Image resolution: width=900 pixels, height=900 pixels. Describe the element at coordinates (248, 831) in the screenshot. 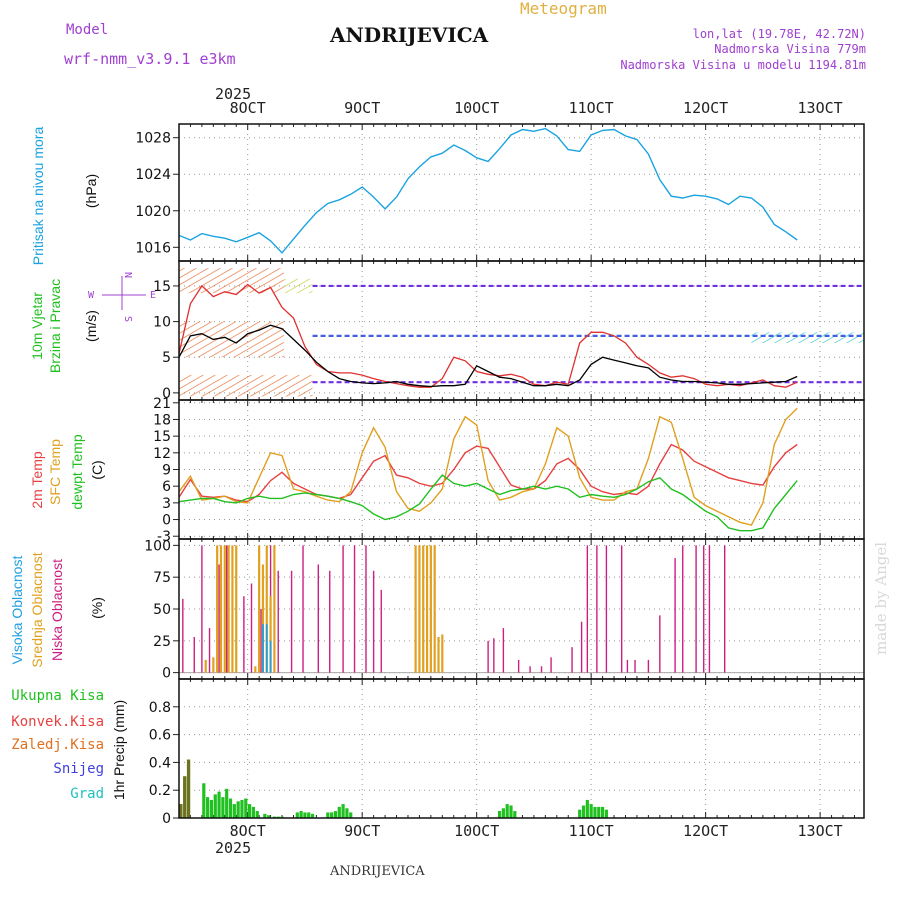

I see `bottom-day-label: 8OCT` at that location.